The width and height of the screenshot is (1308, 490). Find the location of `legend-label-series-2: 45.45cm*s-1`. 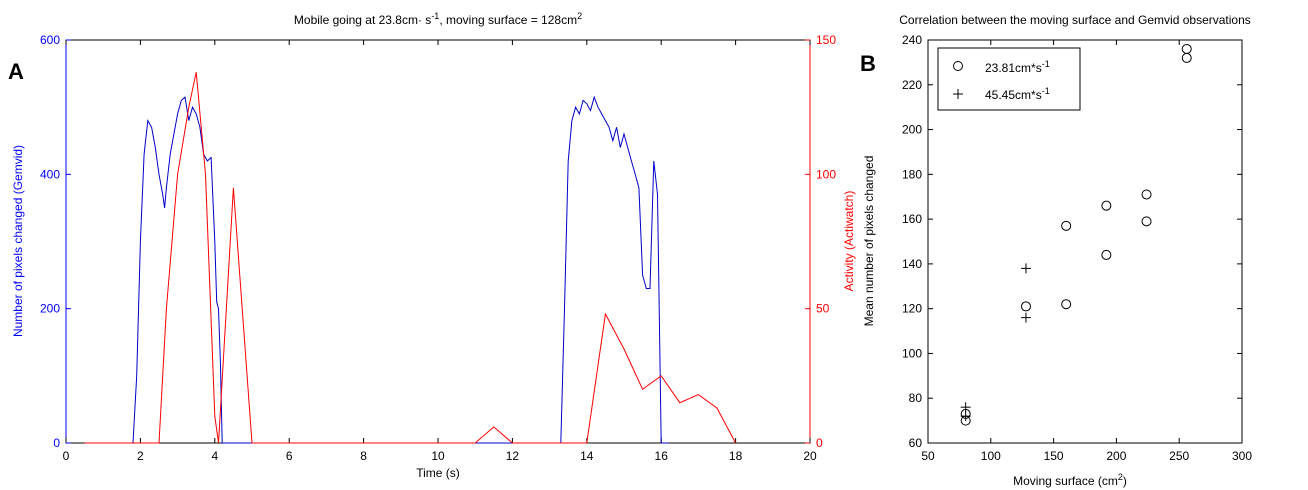

legend-label-series-2: 45.45cm*s-1 is located at coordinates (1017, 94).